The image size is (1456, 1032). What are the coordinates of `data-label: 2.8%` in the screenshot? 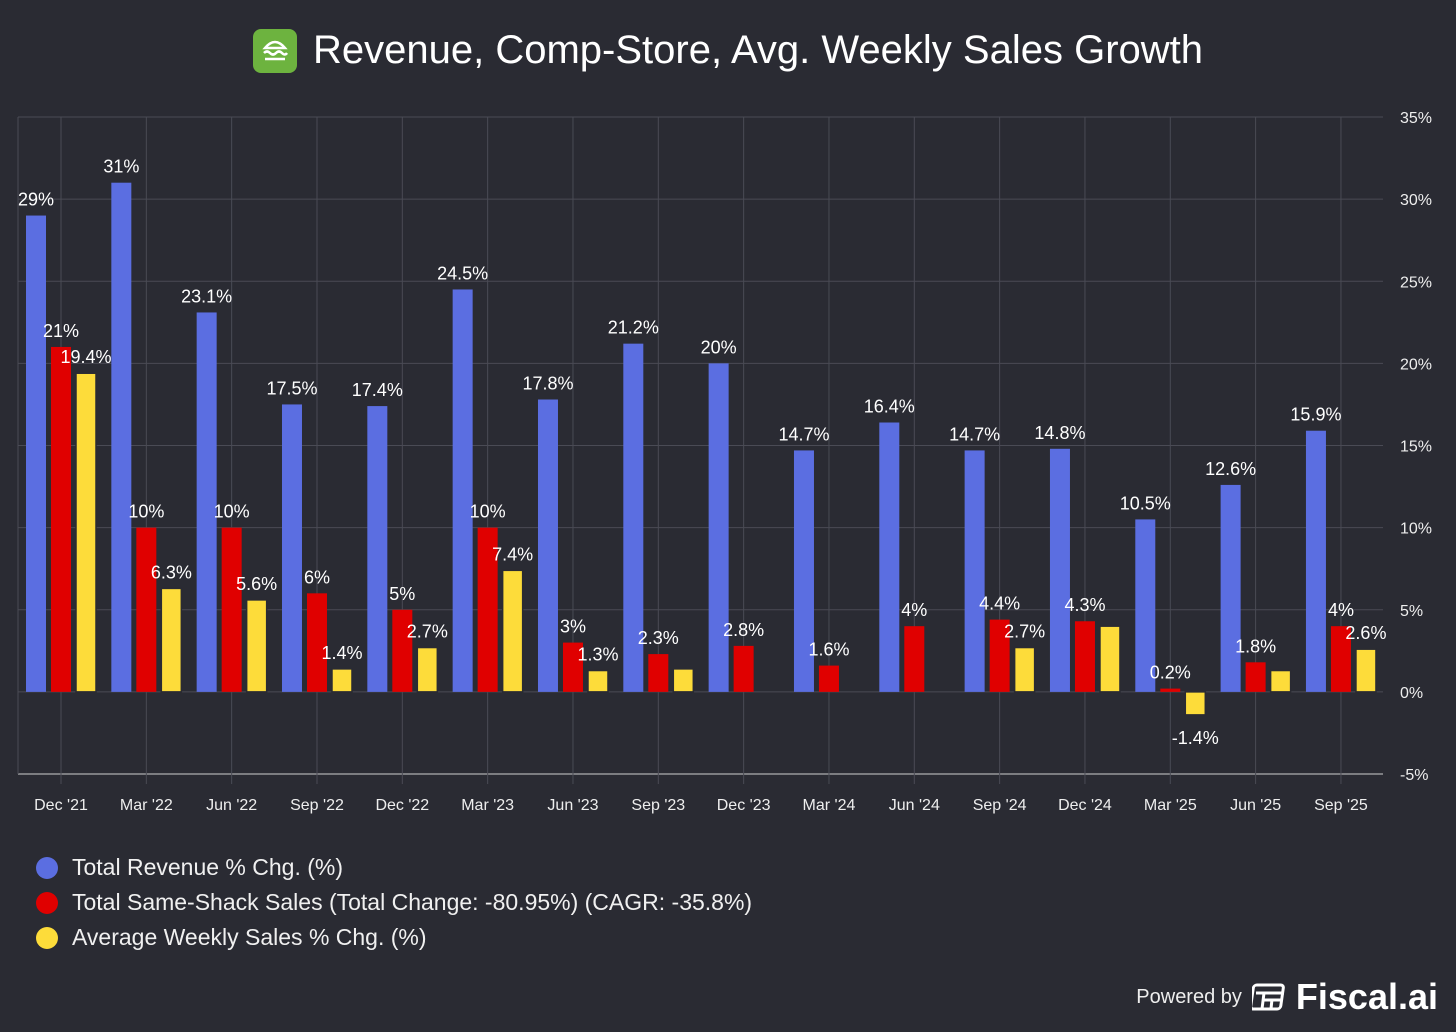 It's located at (743, 630).